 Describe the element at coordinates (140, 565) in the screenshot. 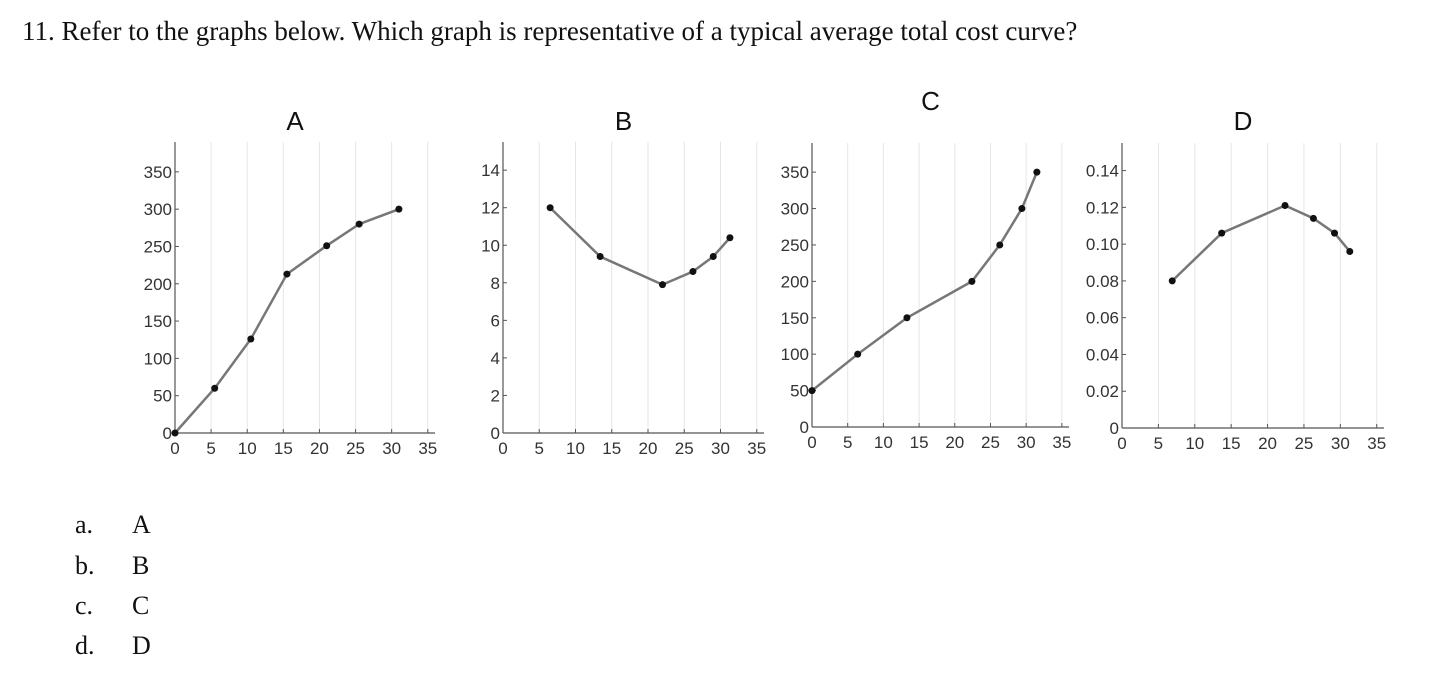

I see `option-text: B` at that location.